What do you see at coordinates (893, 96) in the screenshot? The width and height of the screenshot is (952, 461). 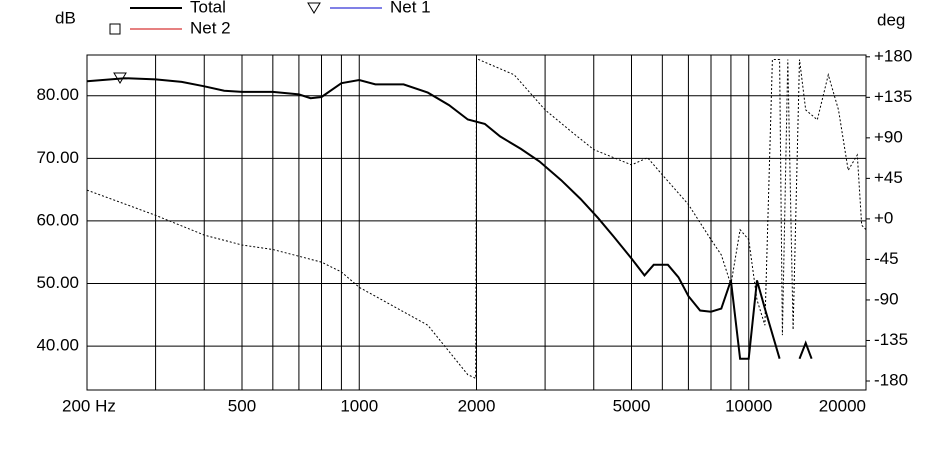 I see `y2-tick-label: +135` at bounding box center [893, 96].